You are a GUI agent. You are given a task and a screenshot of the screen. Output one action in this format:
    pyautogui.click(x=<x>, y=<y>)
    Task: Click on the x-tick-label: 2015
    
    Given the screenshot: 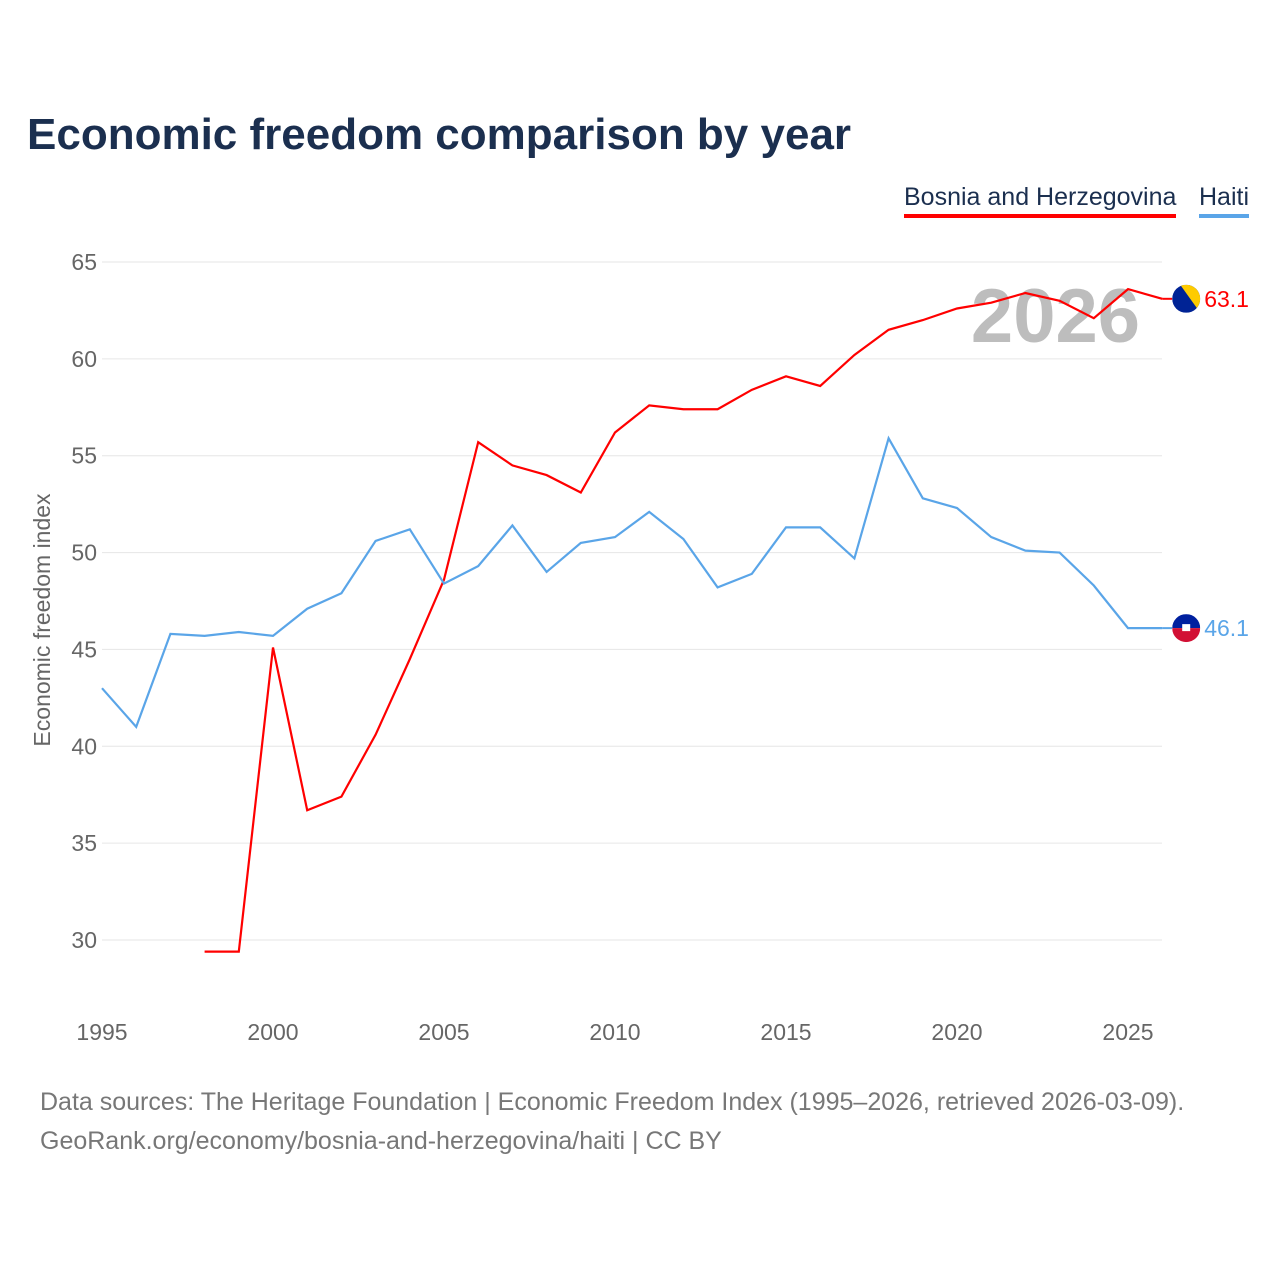 What is the action you would take?
    pyautogui.click(x=785, y=1032)
    